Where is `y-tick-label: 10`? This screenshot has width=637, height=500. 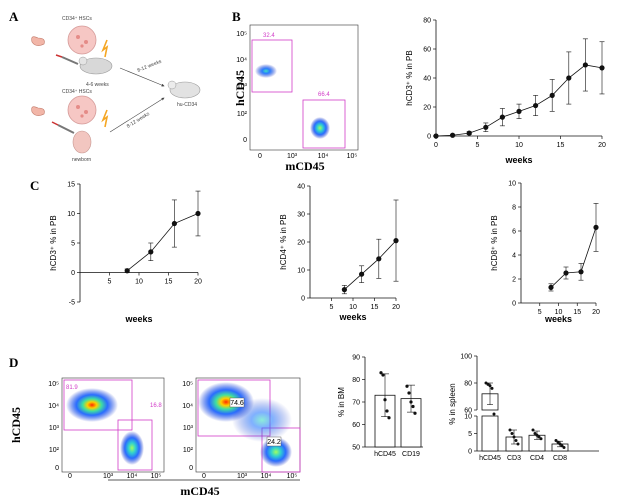
y-tick-label: 10 is located at coordinates (301, 271).